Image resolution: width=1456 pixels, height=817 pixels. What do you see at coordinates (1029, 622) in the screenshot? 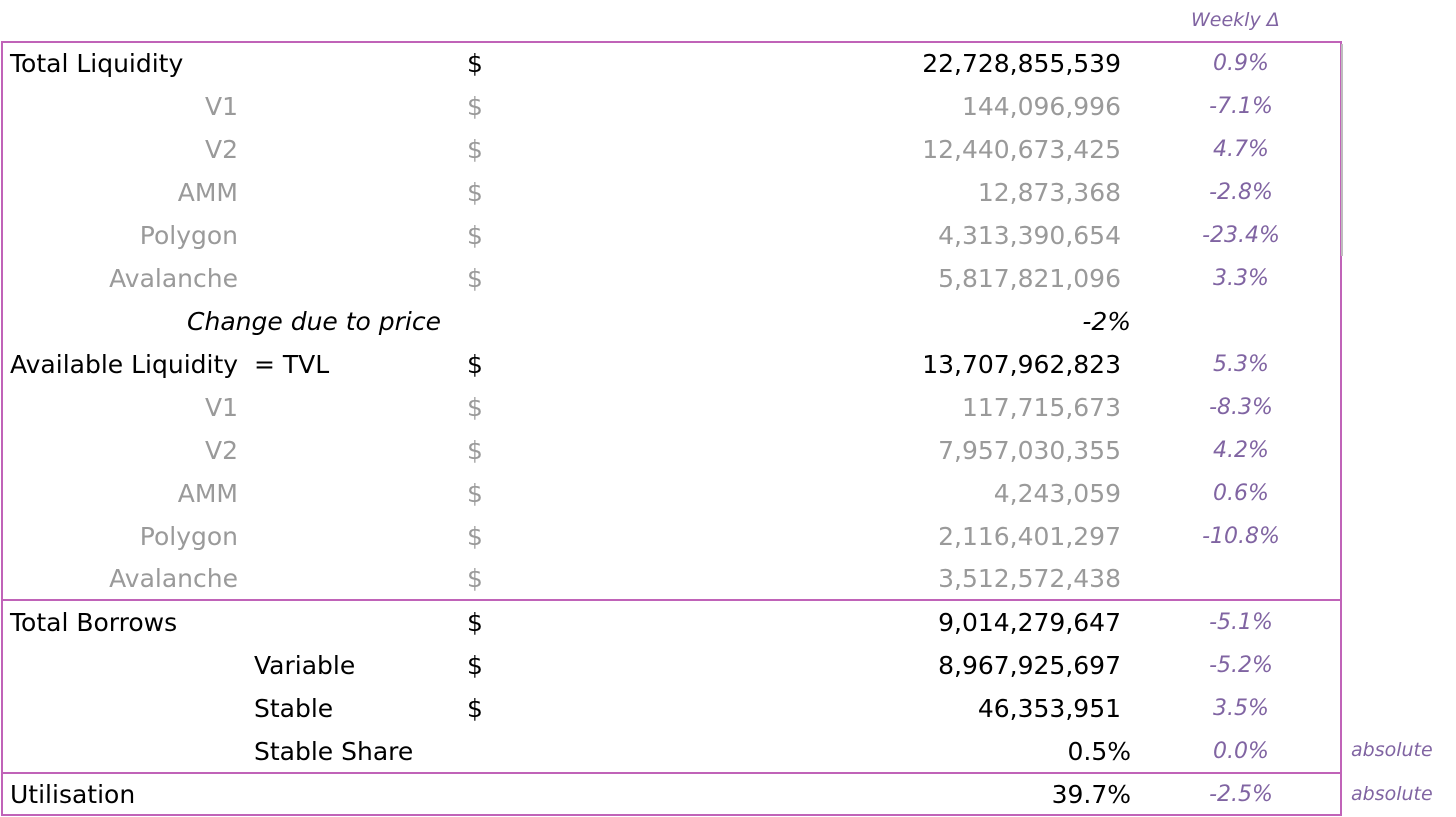
I see `total-borrows-value: 9,014,279,647` at bounding box center [1029, 622].